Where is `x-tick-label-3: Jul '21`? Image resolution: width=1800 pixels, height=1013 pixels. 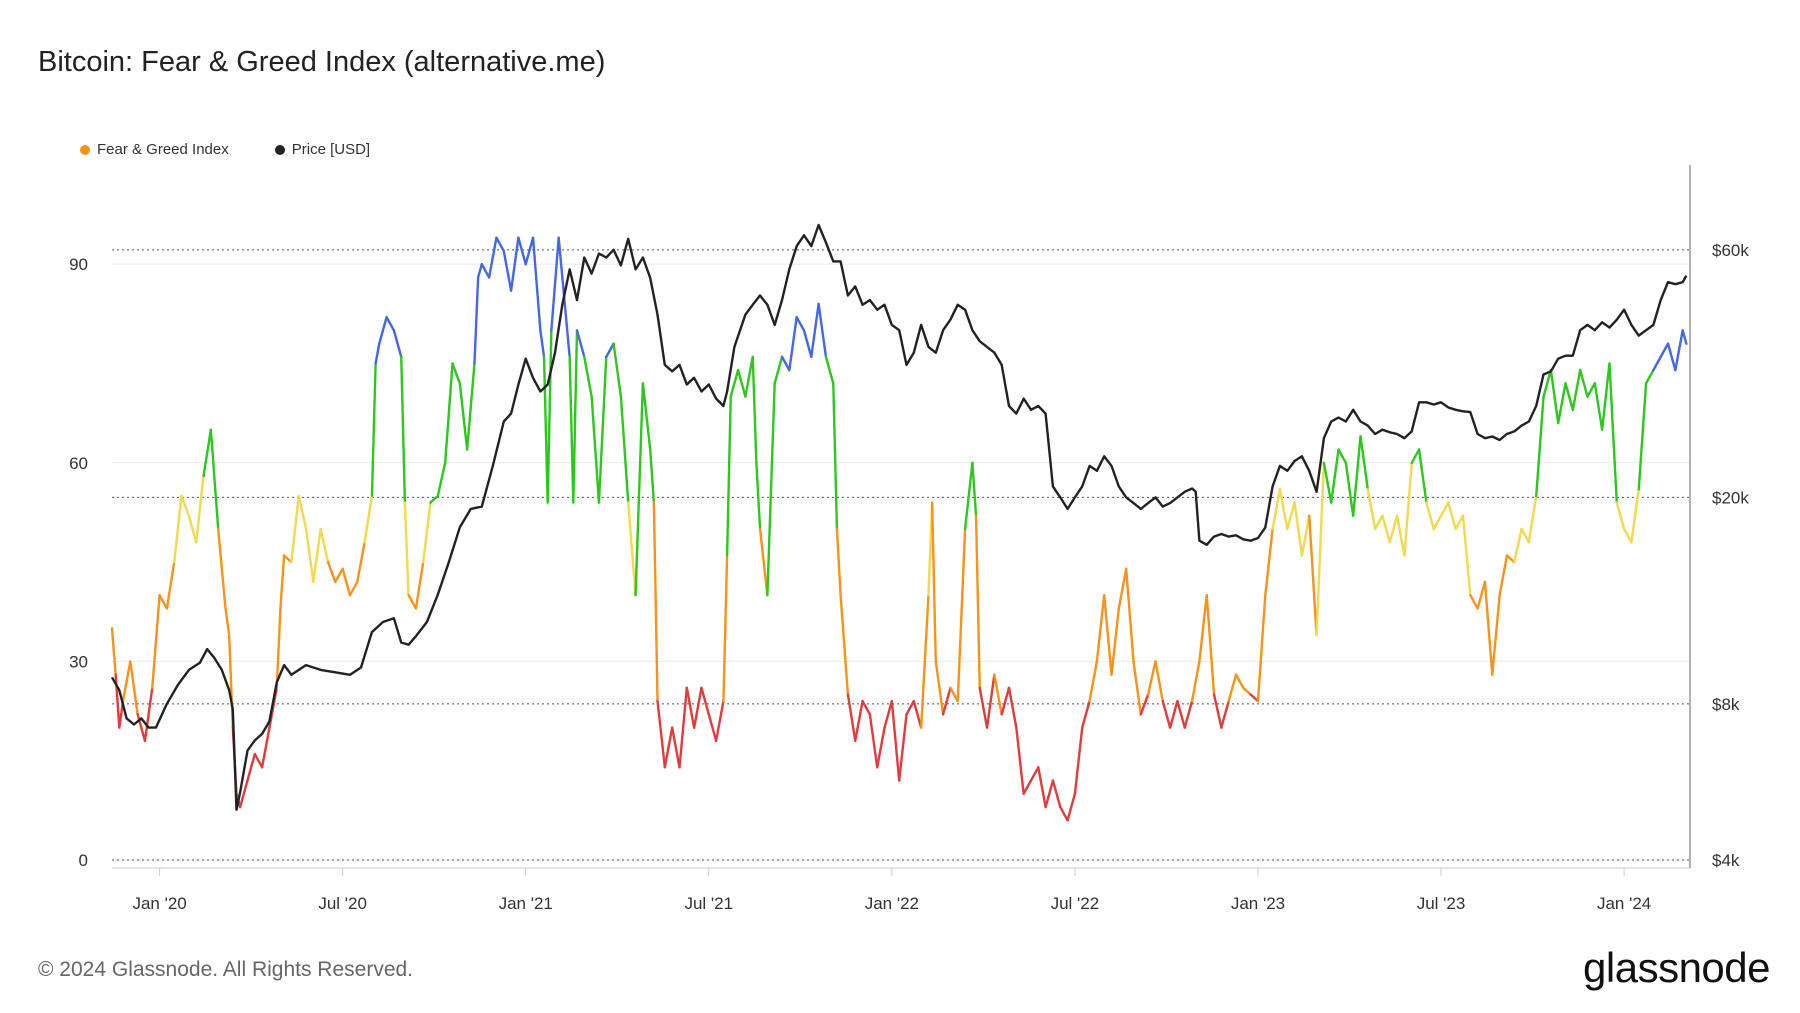 x-tick-label-3: Jul '21 is located at coordinates (708, 903).